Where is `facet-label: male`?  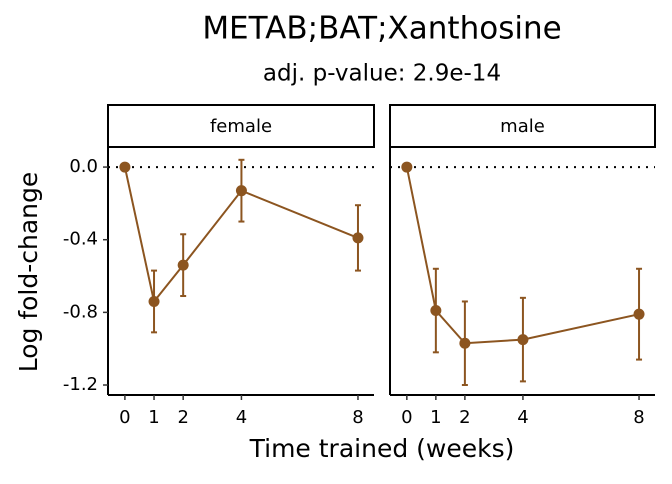
facet-label: male is located at coordinates (522, 126).